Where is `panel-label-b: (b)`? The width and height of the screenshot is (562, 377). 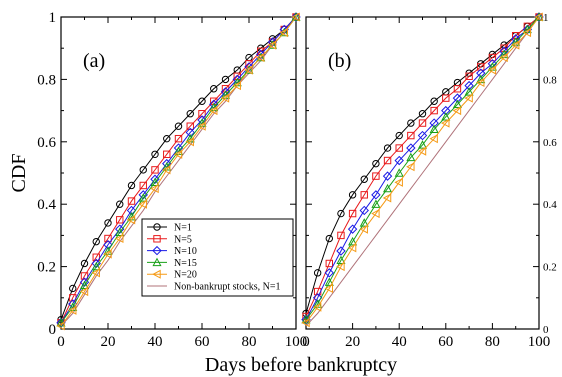
panel-label-b: (b) is located at coordinates (339, 61).